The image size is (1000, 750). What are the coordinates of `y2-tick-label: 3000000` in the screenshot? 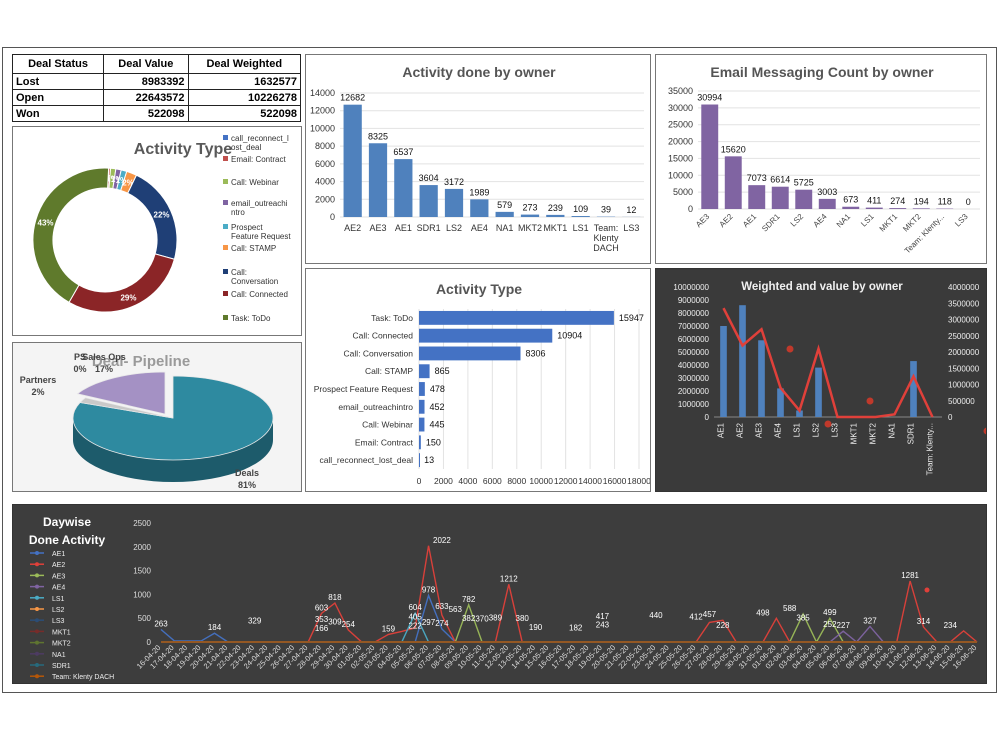 It's located at (964, 320).